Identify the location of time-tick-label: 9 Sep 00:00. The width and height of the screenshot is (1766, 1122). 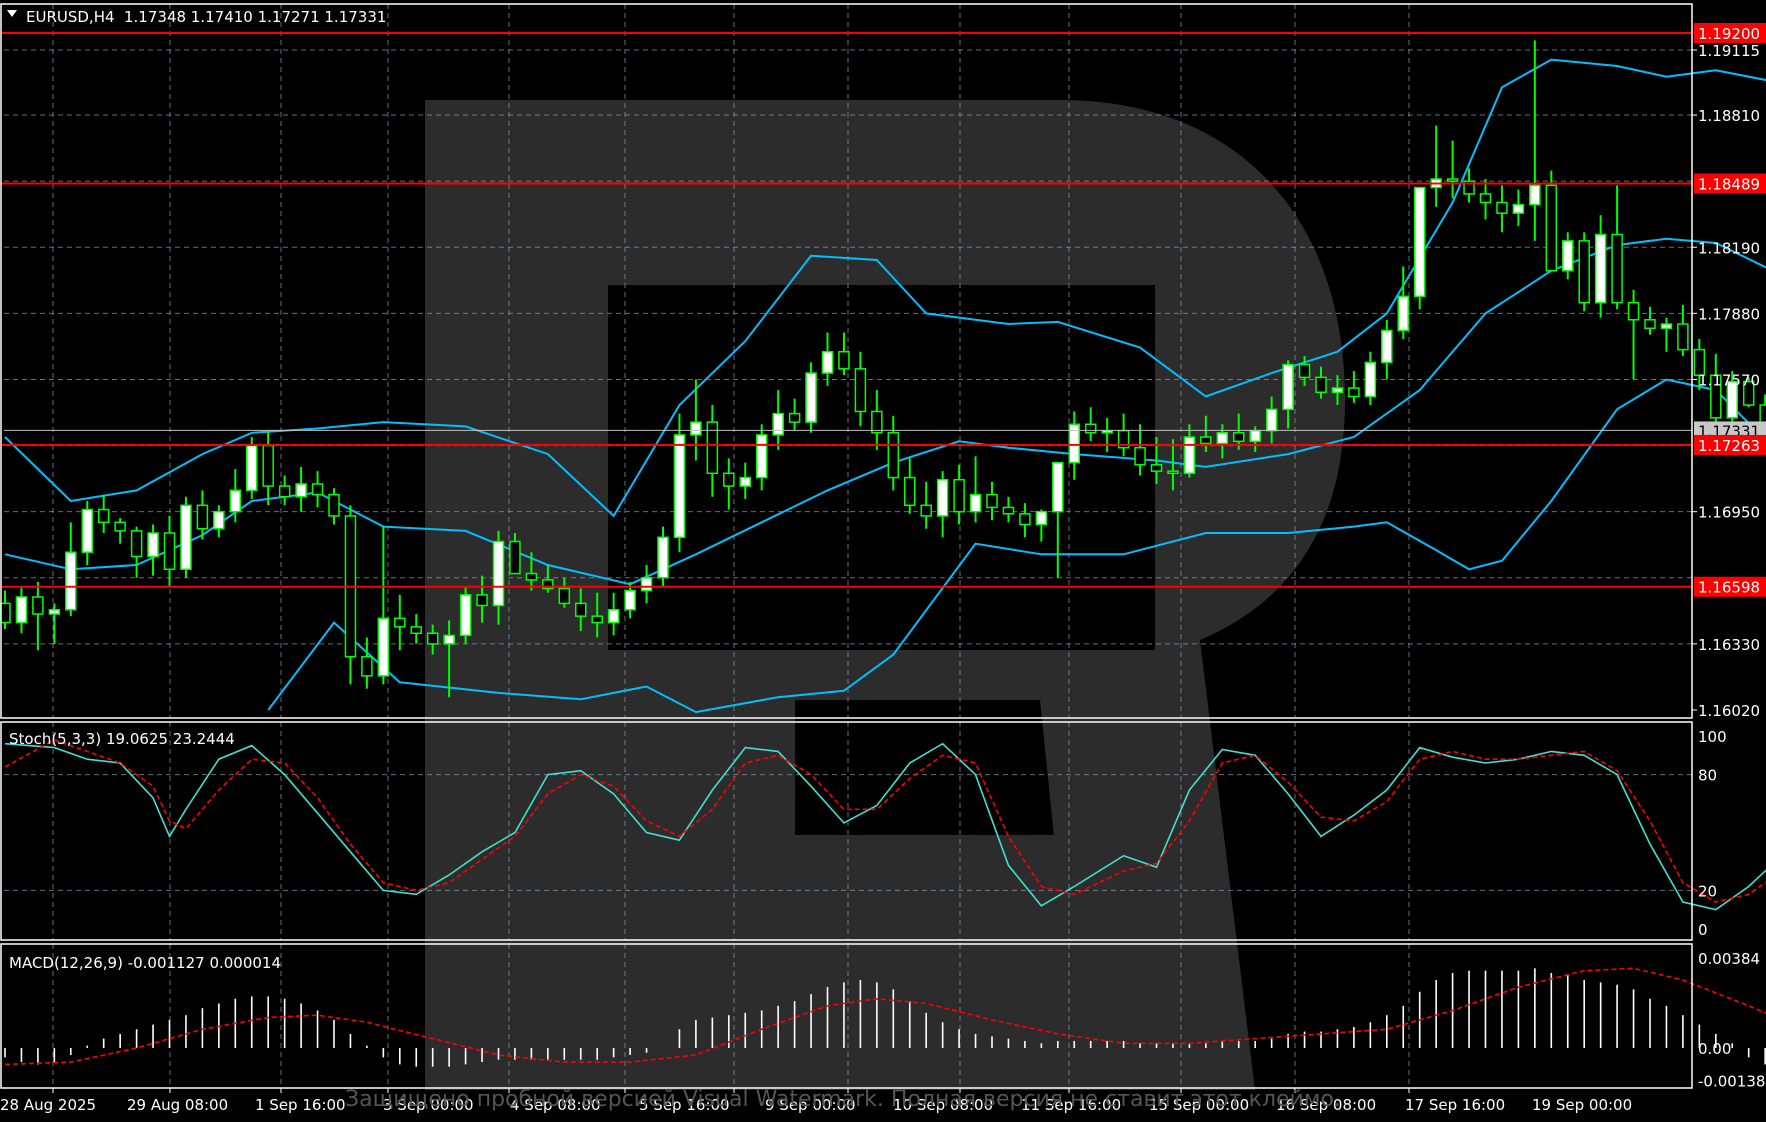
(810, 1105).